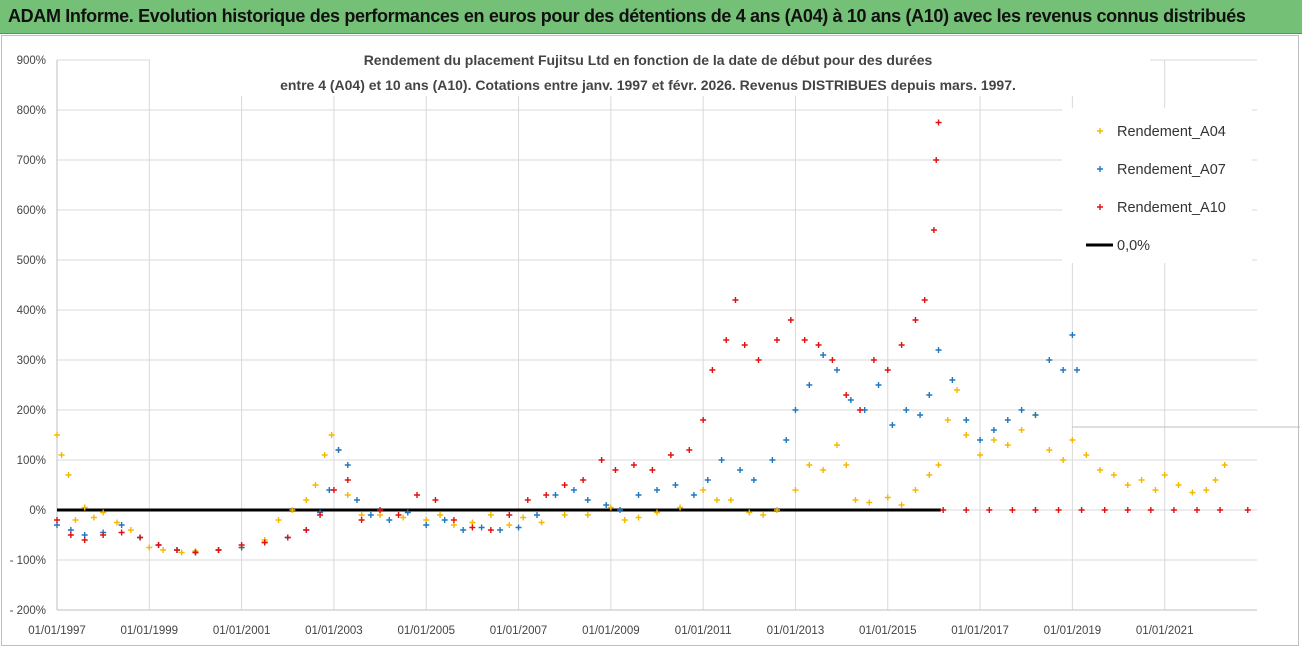 This screenshot has width=1302, height=647. Describe the element at coordinates (1100, 131) in the screenshot. I see `legend-marker` at that location.